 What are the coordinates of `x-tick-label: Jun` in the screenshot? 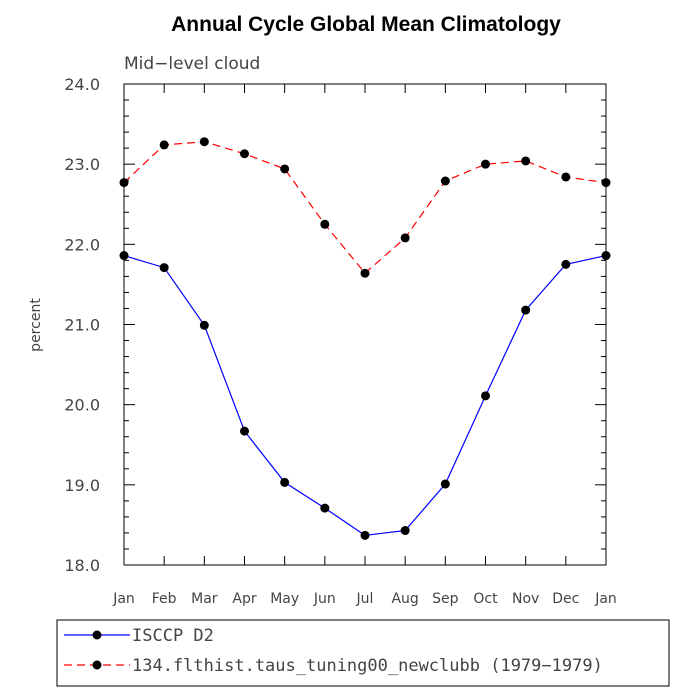 It's located at (324, 599).